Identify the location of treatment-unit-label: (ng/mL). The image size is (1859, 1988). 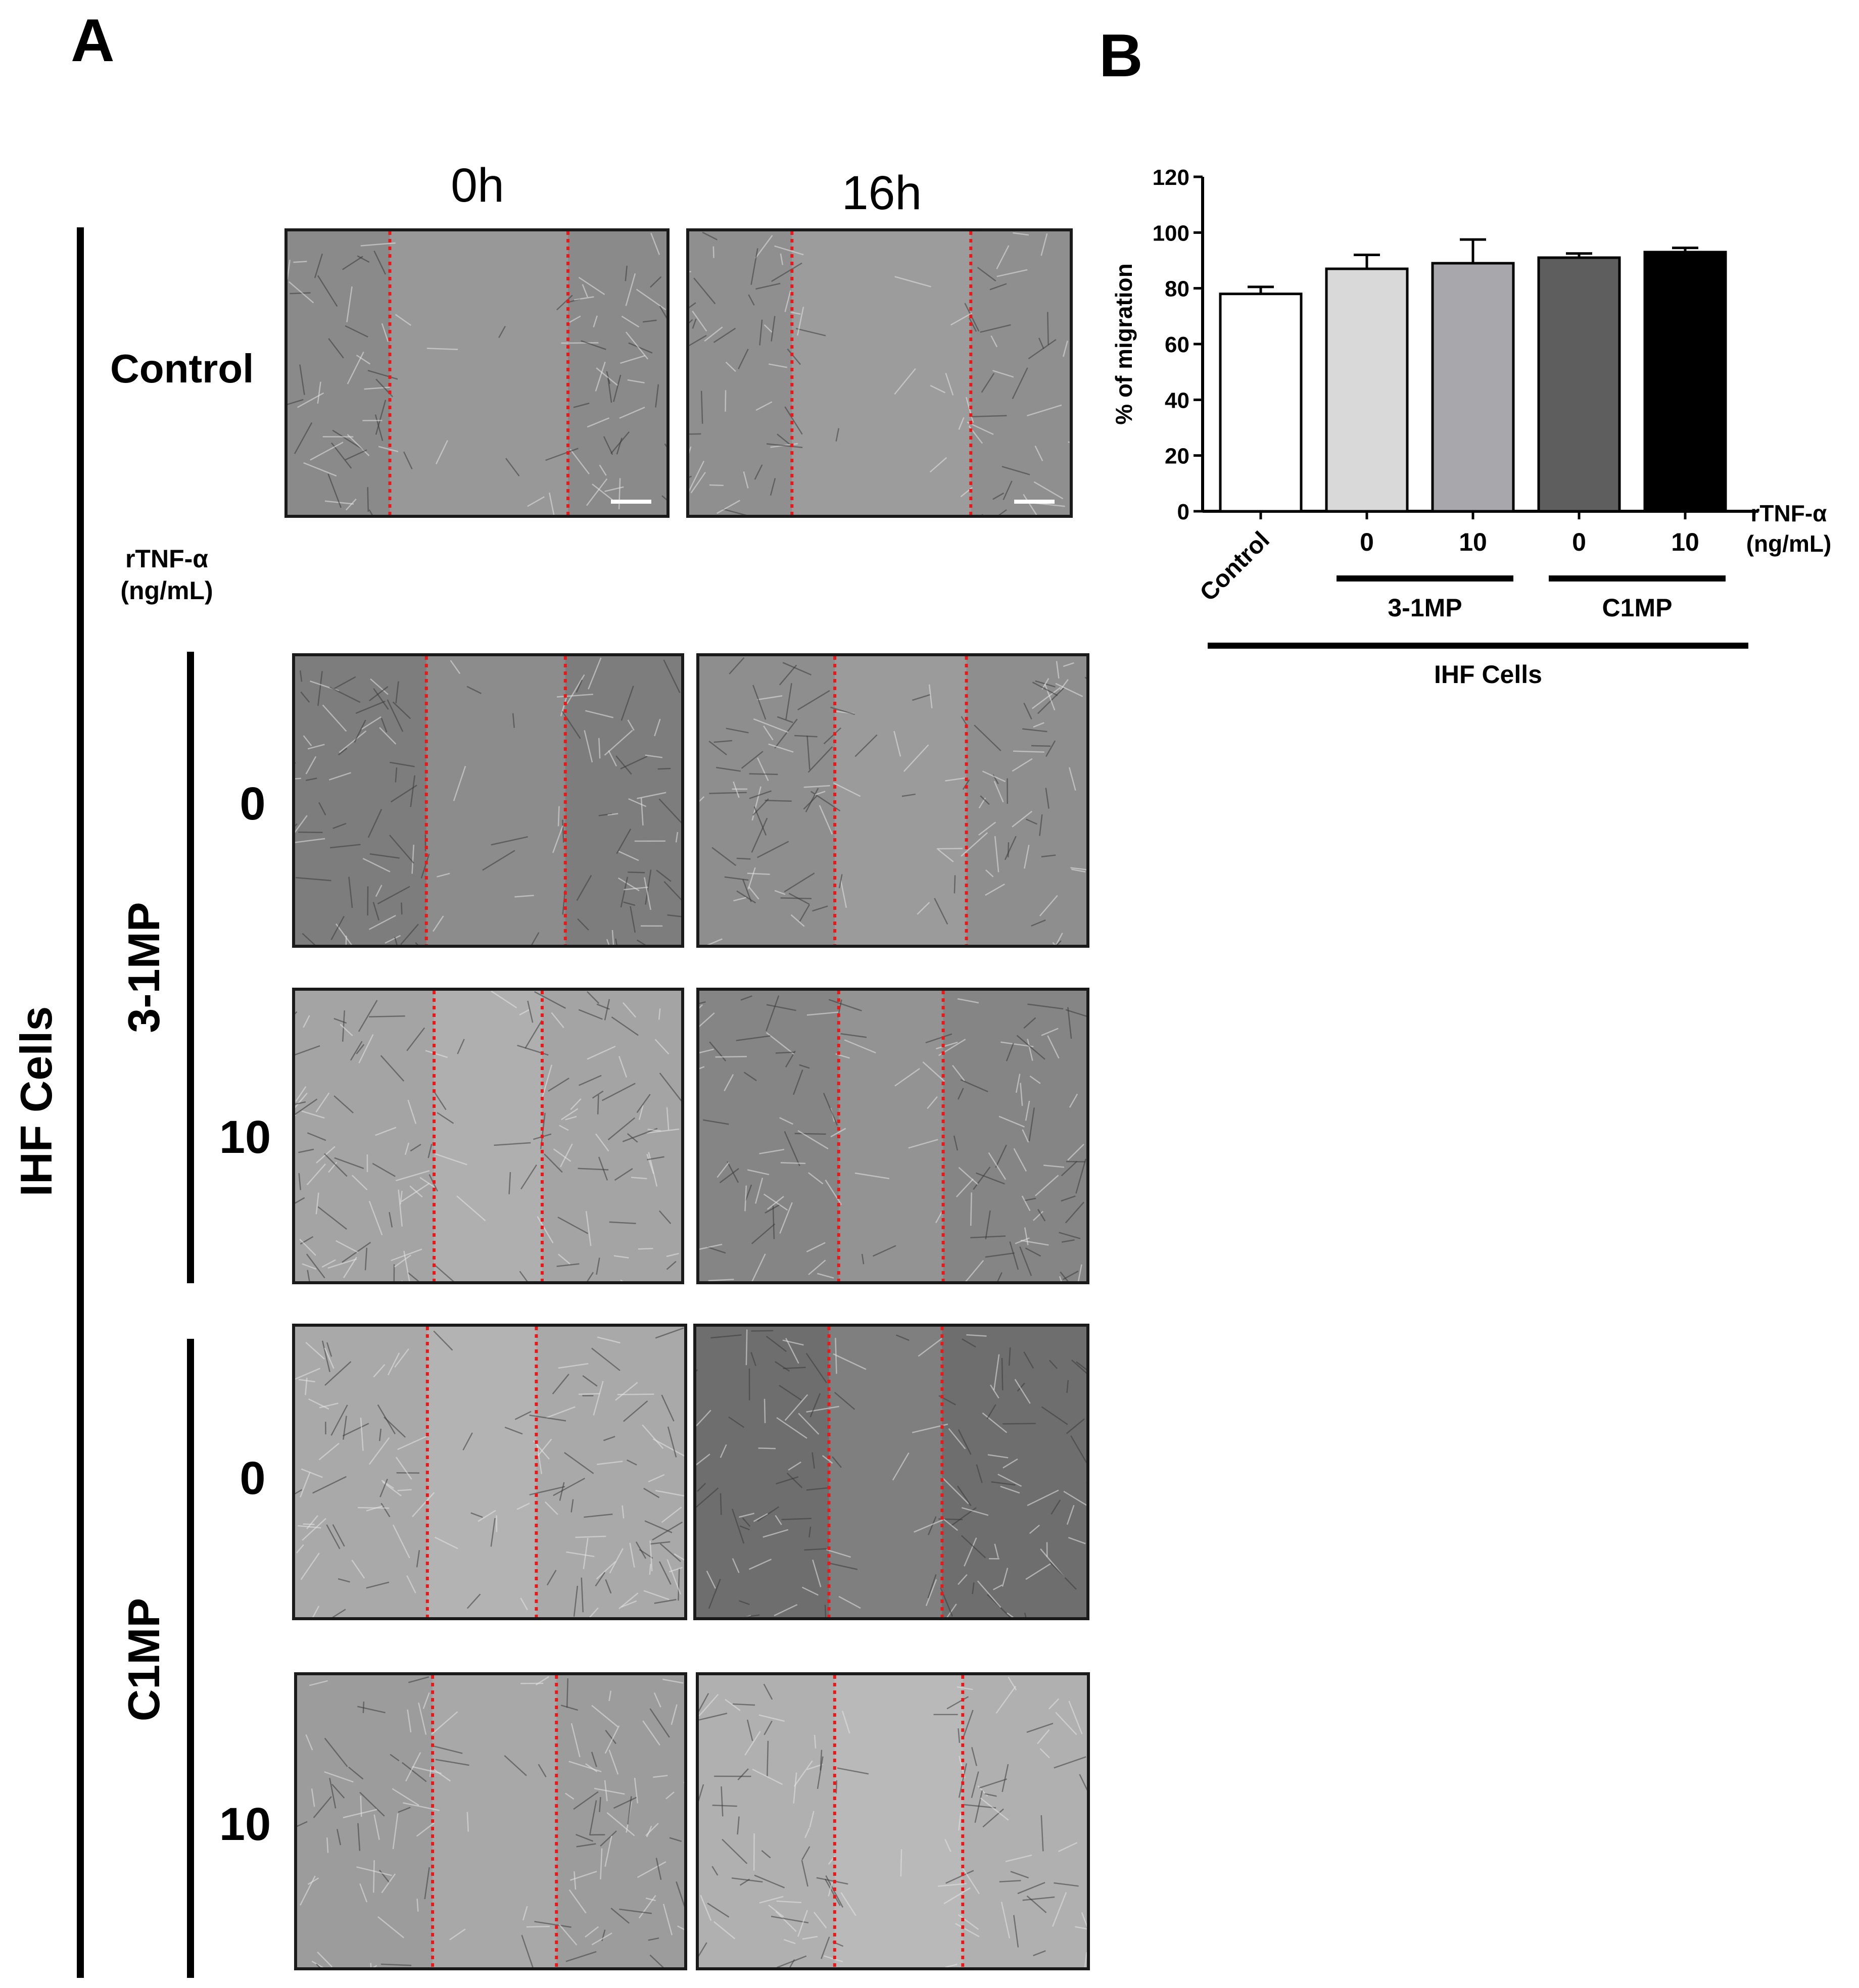
(1789, 543).